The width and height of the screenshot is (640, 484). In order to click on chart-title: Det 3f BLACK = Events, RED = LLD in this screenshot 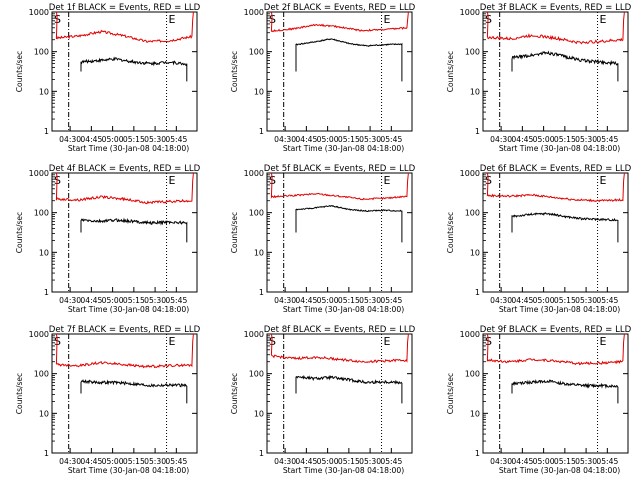, I will do `click(556, 8)`.